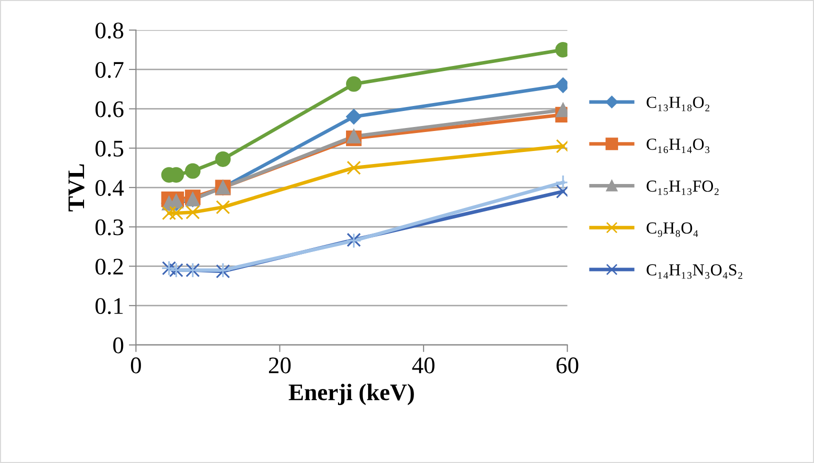 This screenshot has height=463, width=814. What do you see at coordinates (423, 365) in the screenshot?
I see `x-tick-label: 40` at bounding box center [423, 365].